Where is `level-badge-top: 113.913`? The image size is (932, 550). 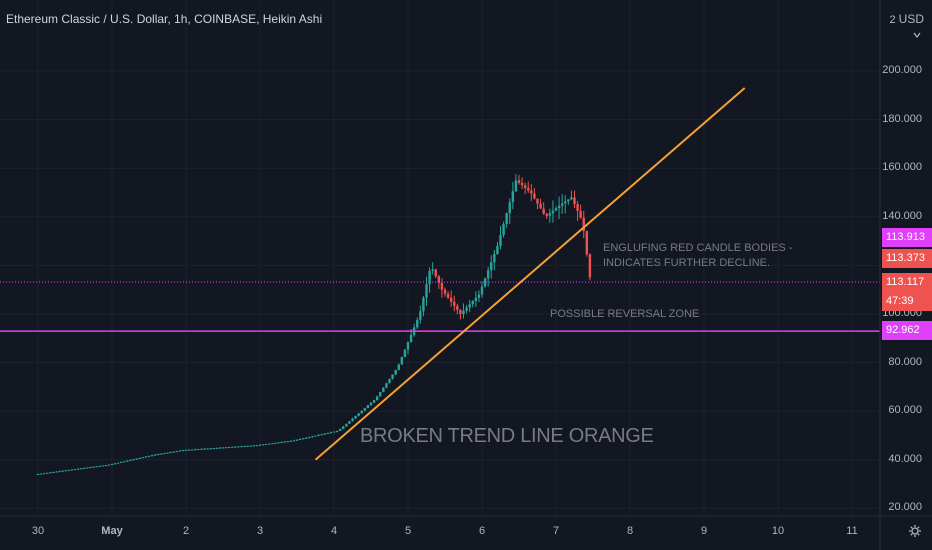
level-badge-top: 113.913 is located at coordinates (907, 237).